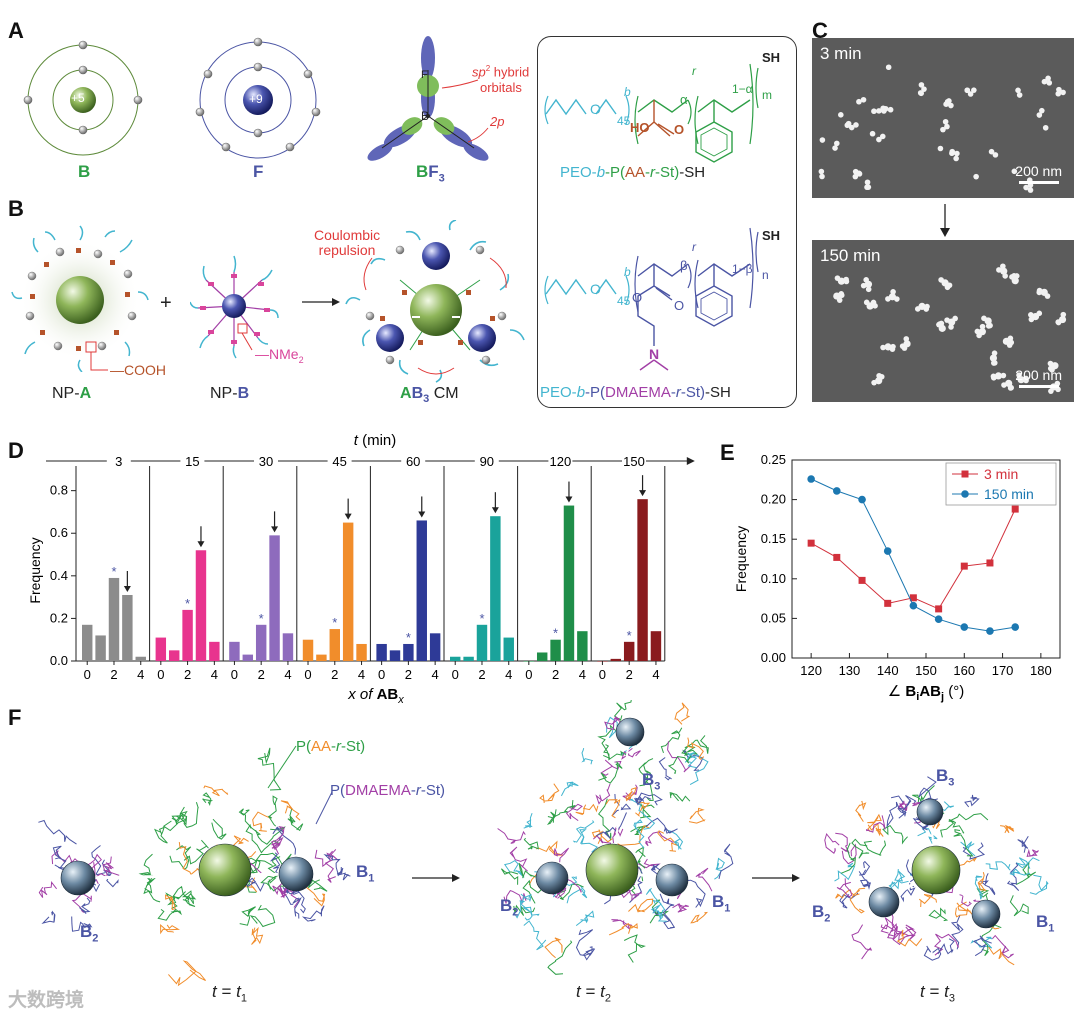 This screenshot has height=1019, width=1080. I want to click on np-b-particle, so click(234, 307).